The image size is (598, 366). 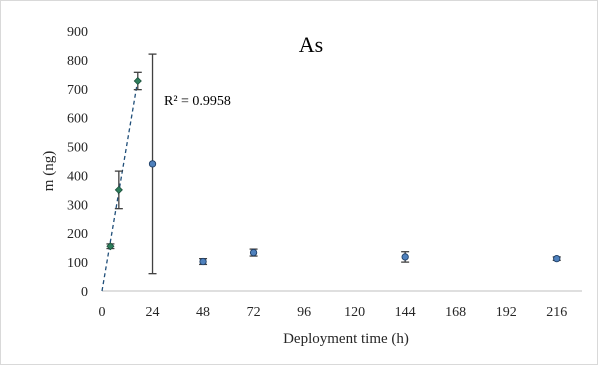 I want to click on x-tick-label: 120, so click(x=354, y=312).